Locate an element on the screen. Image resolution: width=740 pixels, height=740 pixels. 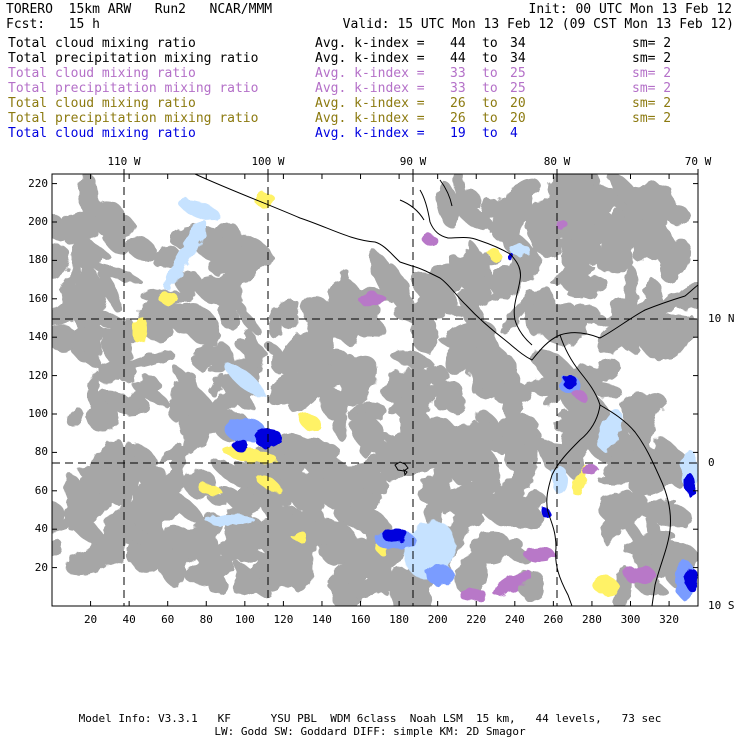
x-tick-label: 320 is located at coordinates (669, 619).